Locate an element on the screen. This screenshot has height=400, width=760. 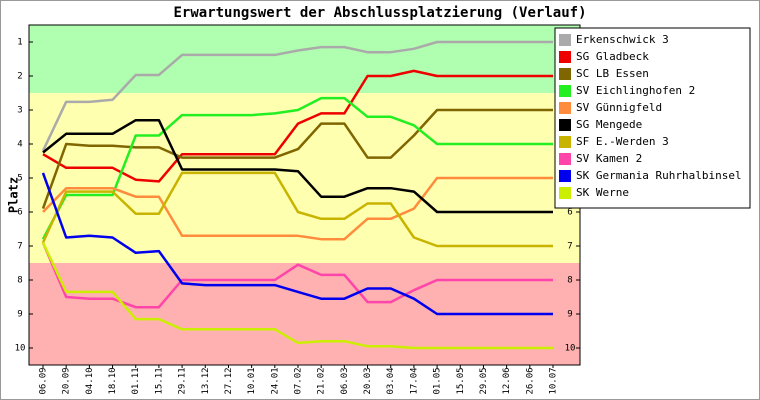
x-tick-label: 01.05 is located at coordinates (438, 380).